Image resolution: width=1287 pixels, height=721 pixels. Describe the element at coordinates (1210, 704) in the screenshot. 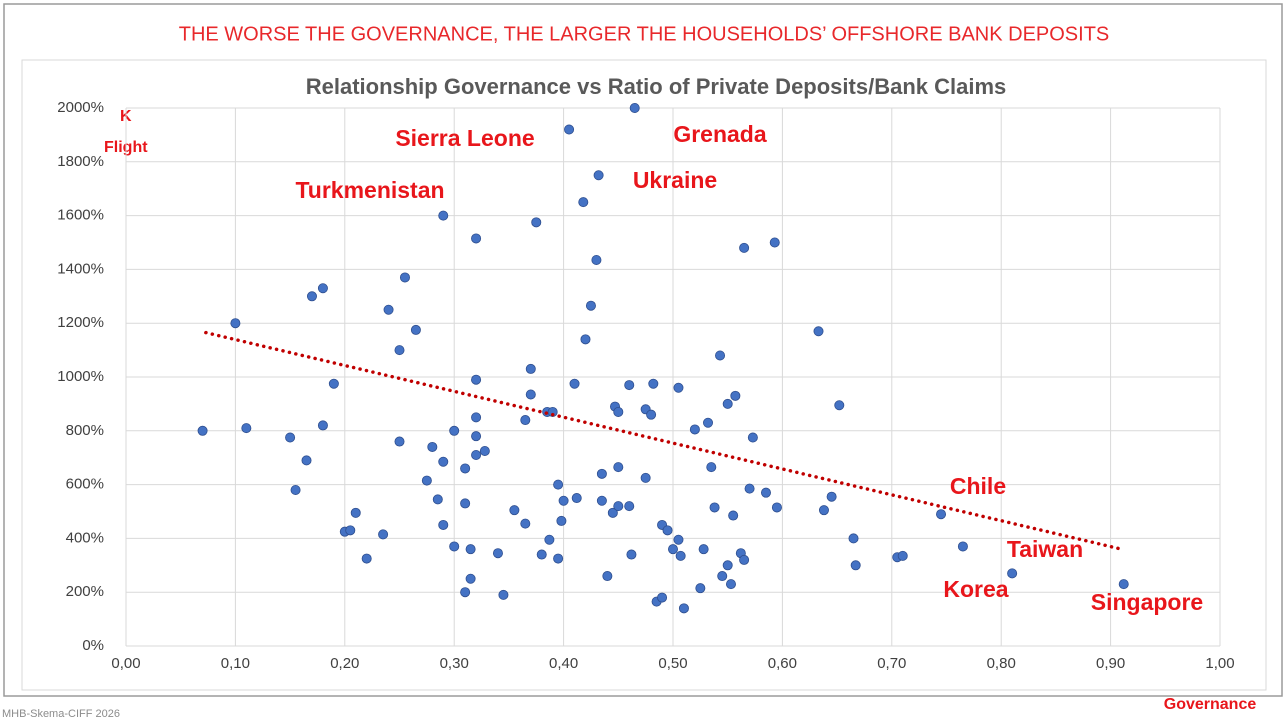

I see `x-axis-label: Governance` at that location.